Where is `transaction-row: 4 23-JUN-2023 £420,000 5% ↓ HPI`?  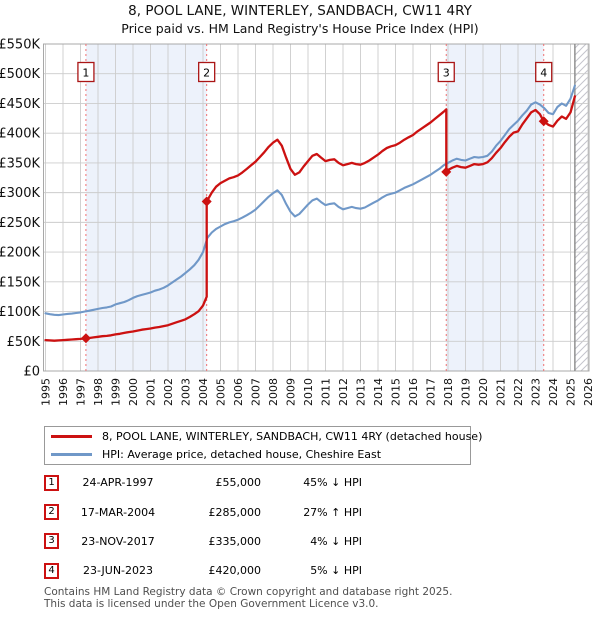
transaction-row: 4 23-JUN-2023 £420,000 5% ↓ HPI is located at coordinates (214, 570).